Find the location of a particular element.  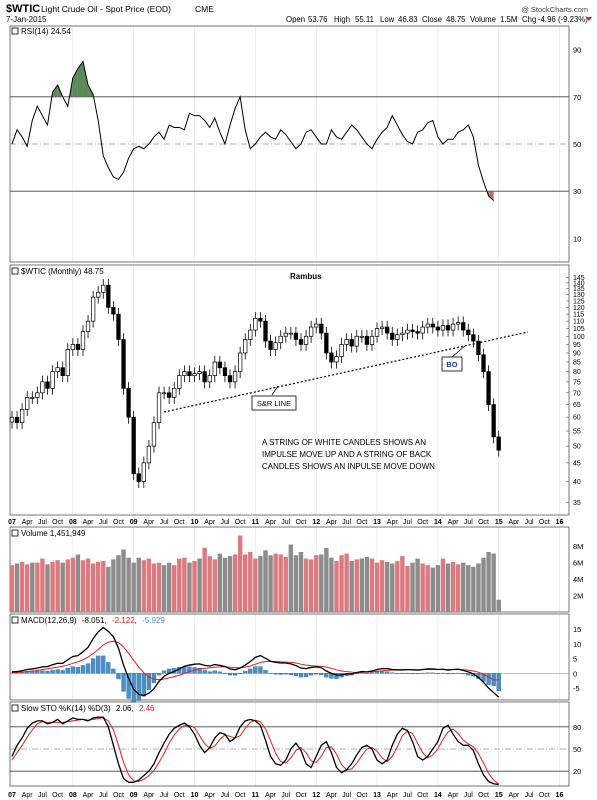

price-tick-label: 110 is located at coordinates (578, 322).